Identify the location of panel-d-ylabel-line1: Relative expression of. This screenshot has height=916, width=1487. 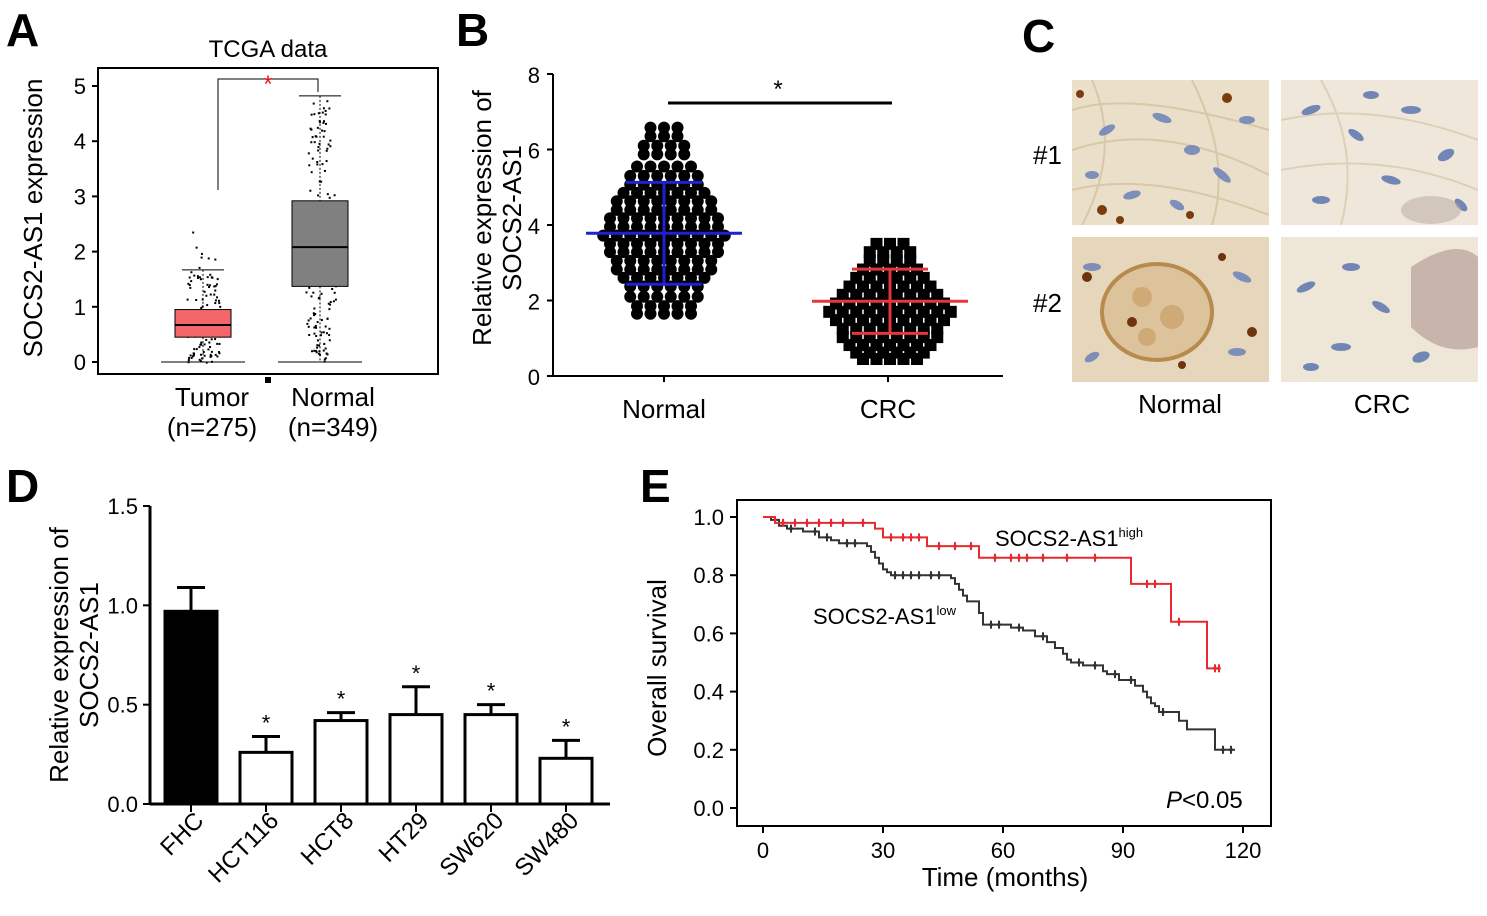
(59, 654).